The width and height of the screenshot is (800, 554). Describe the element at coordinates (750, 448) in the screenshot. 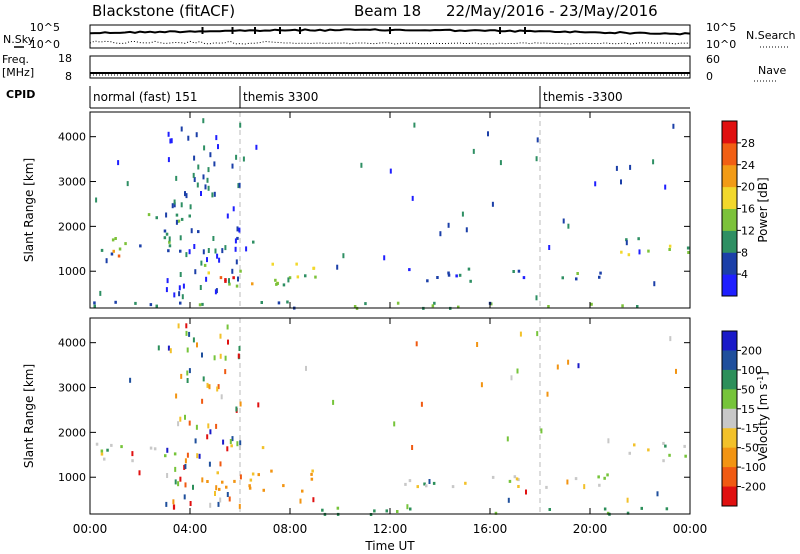

I see `colorbar-tick-label: -50` at that location.